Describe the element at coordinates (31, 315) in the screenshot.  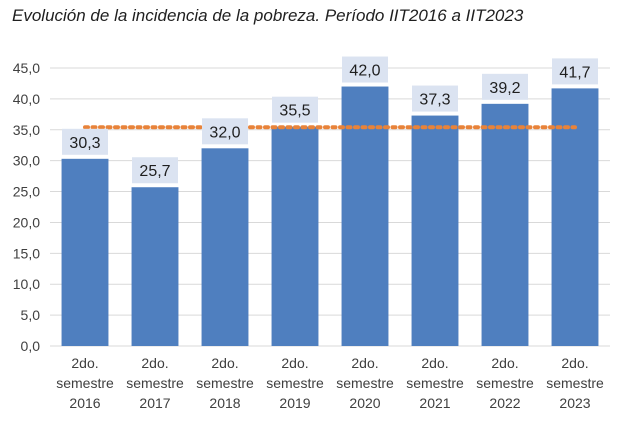
I see `y-tick-label: 5,0` at that location.